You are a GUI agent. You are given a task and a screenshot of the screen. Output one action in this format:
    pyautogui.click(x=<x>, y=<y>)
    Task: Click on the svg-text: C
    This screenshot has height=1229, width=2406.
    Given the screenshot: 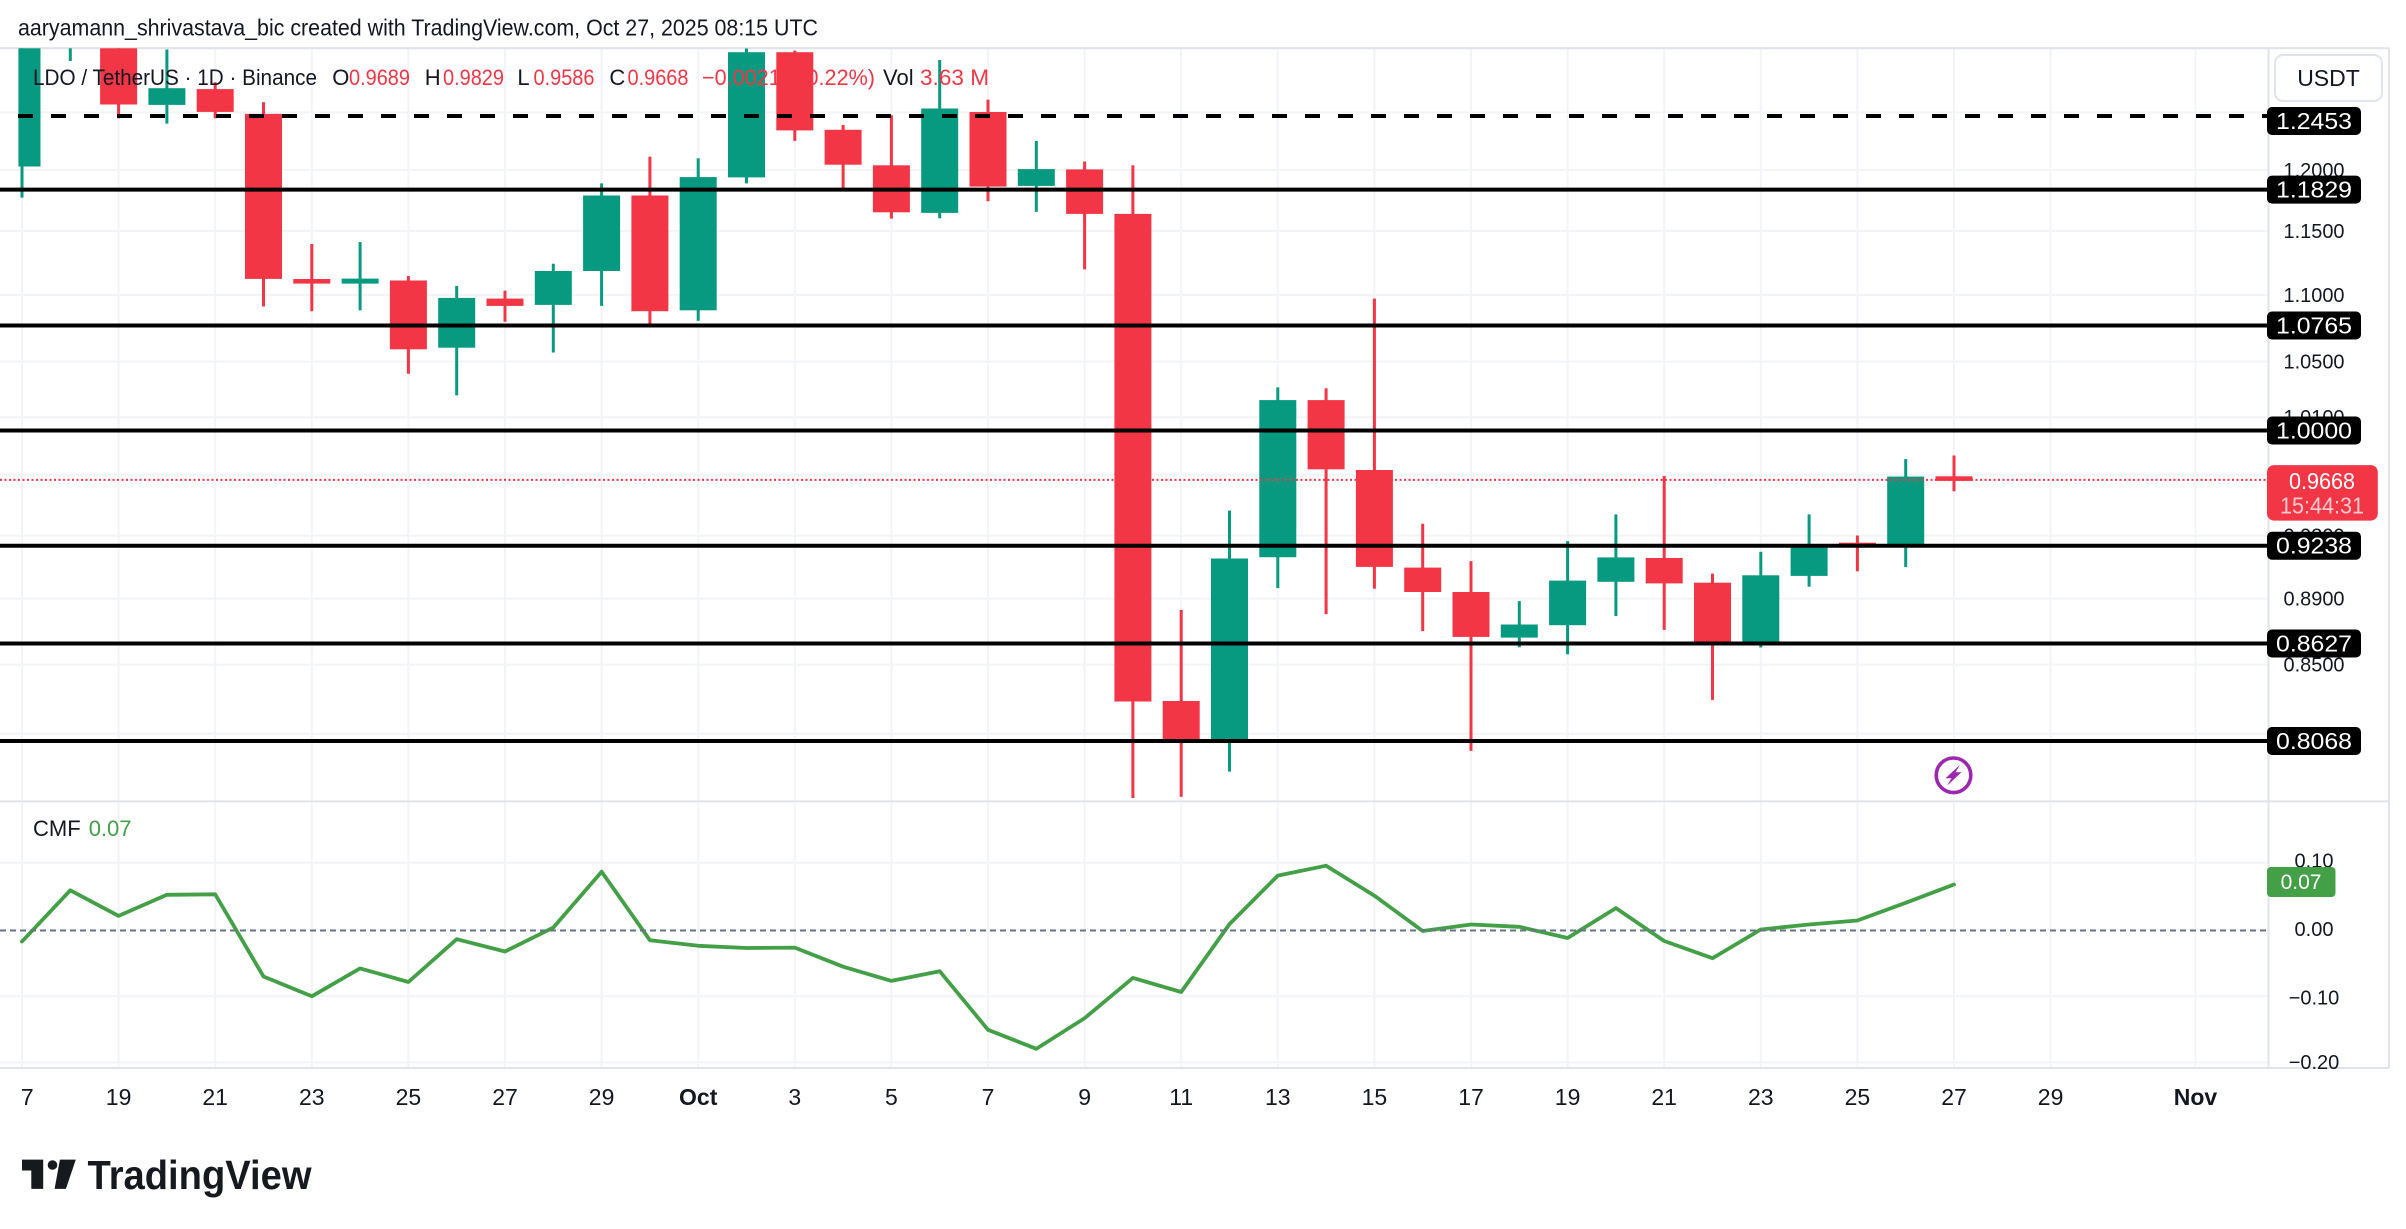 What is the action you would take?
    pyautogui.click(x=617, y=77)
    